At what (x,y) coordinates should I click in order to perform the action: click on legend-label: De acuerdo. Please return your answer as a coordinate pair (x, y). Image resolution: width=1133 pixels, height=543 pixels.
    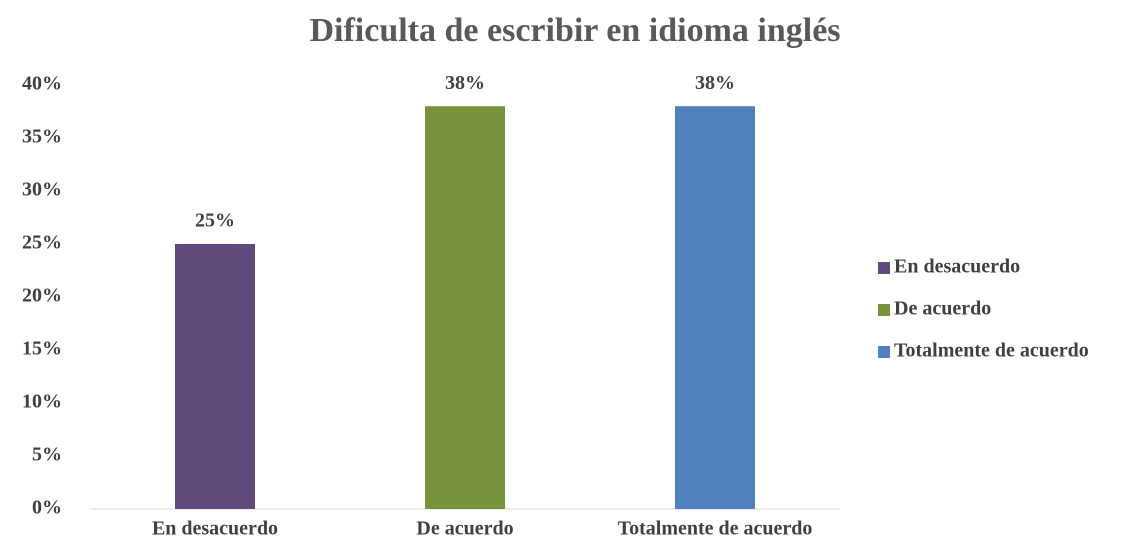
    Looking at the image, I should click on (942, 309).